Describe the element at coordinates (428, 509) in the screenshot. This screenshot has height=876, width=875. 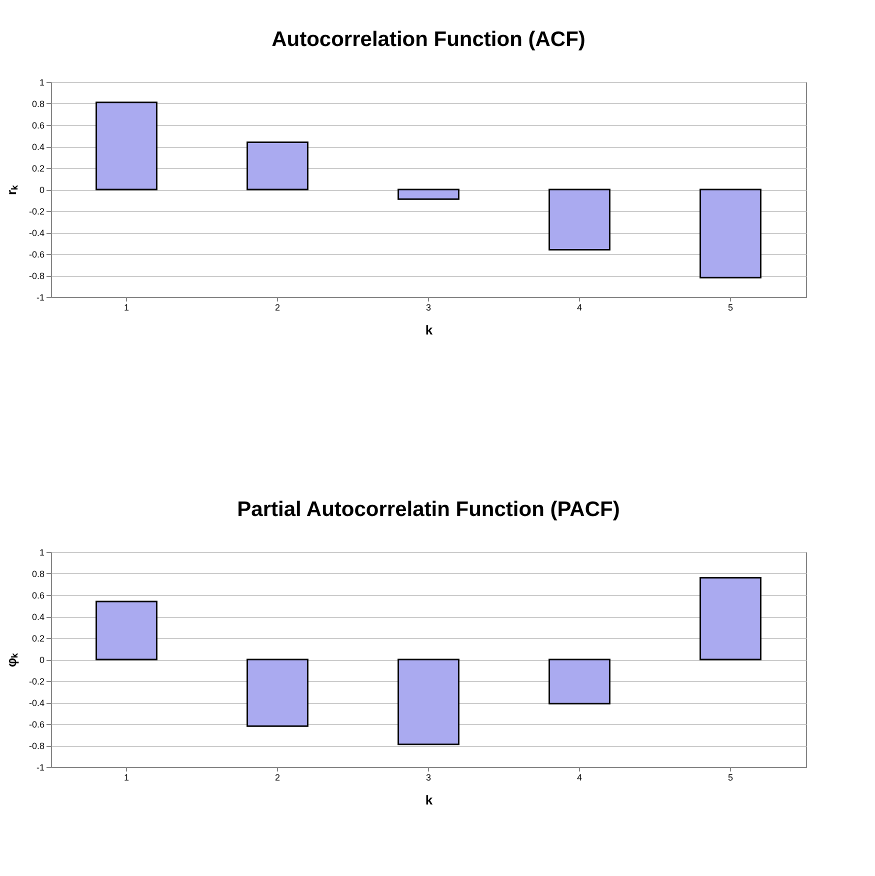
I see `chart-title: Partial Autocorrelatin Function (PACF)` at that location.